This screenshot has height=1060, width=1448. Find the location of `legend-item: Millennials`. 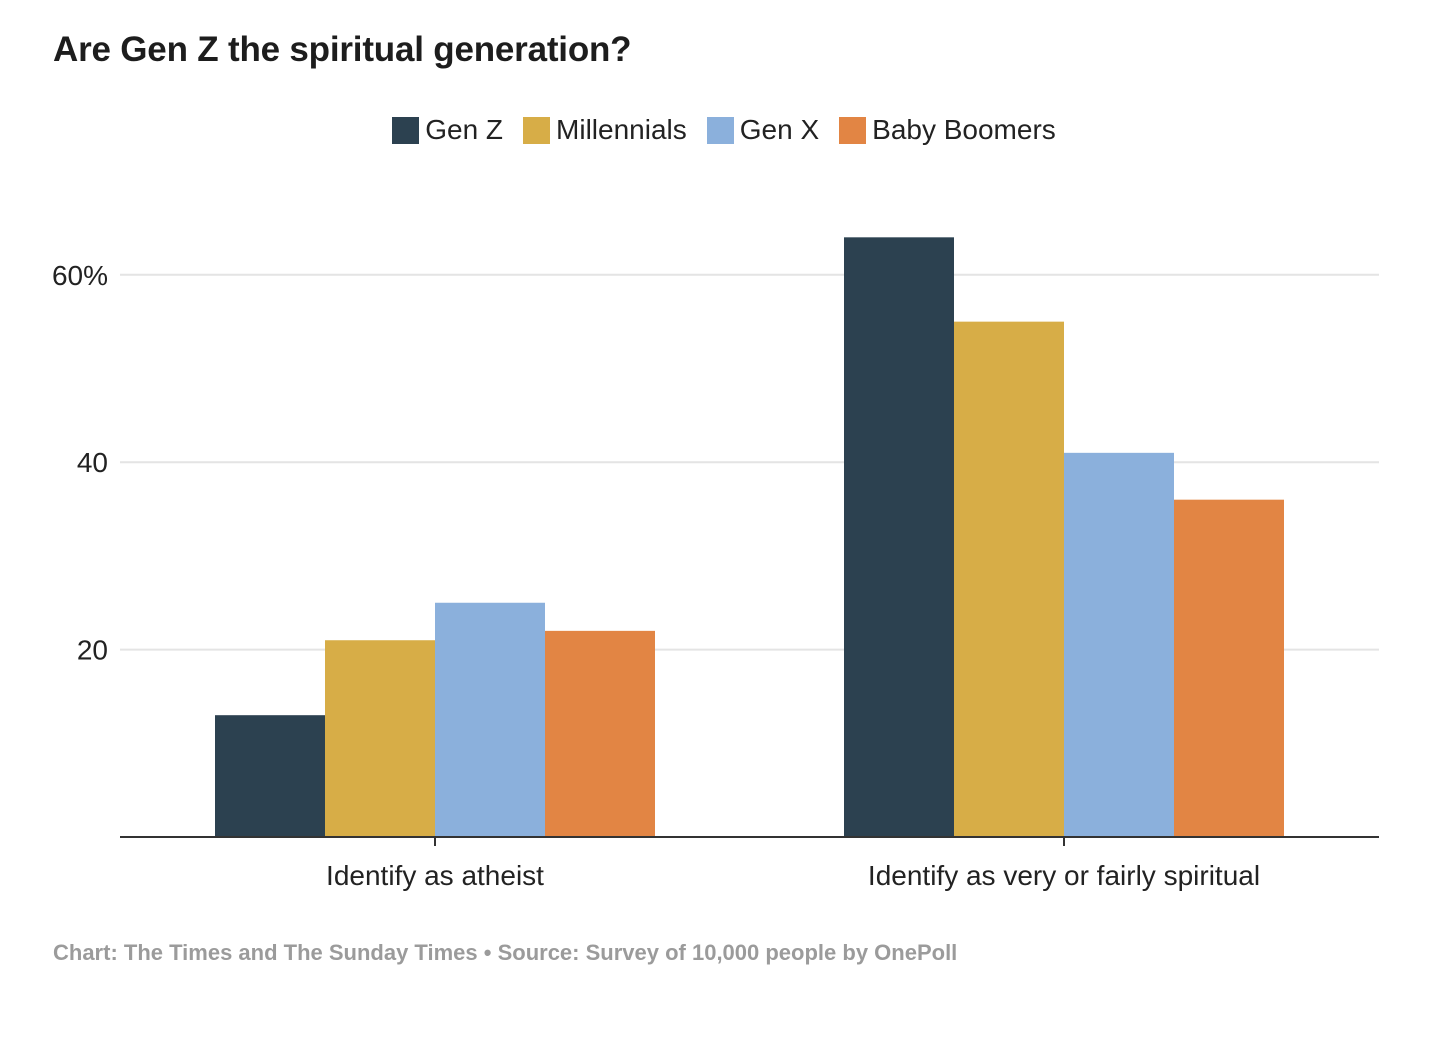

legend-item: Millennials is located at coordinates (605, 130).